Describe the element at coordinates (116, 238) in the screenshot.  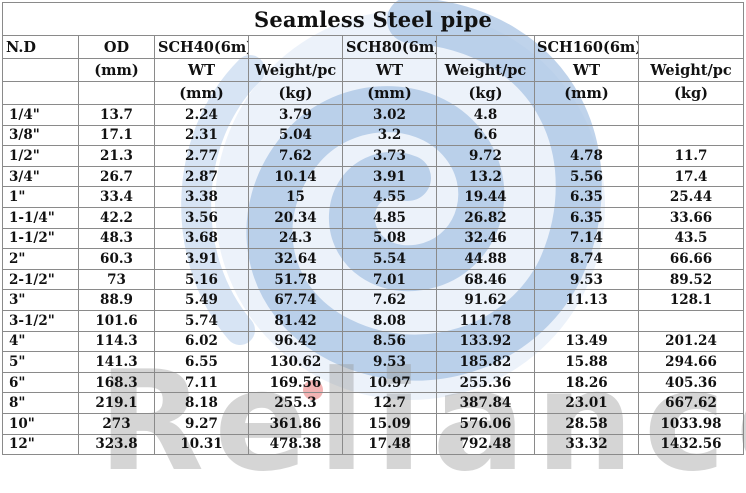
I see `value-cell: 48.3` at that location.